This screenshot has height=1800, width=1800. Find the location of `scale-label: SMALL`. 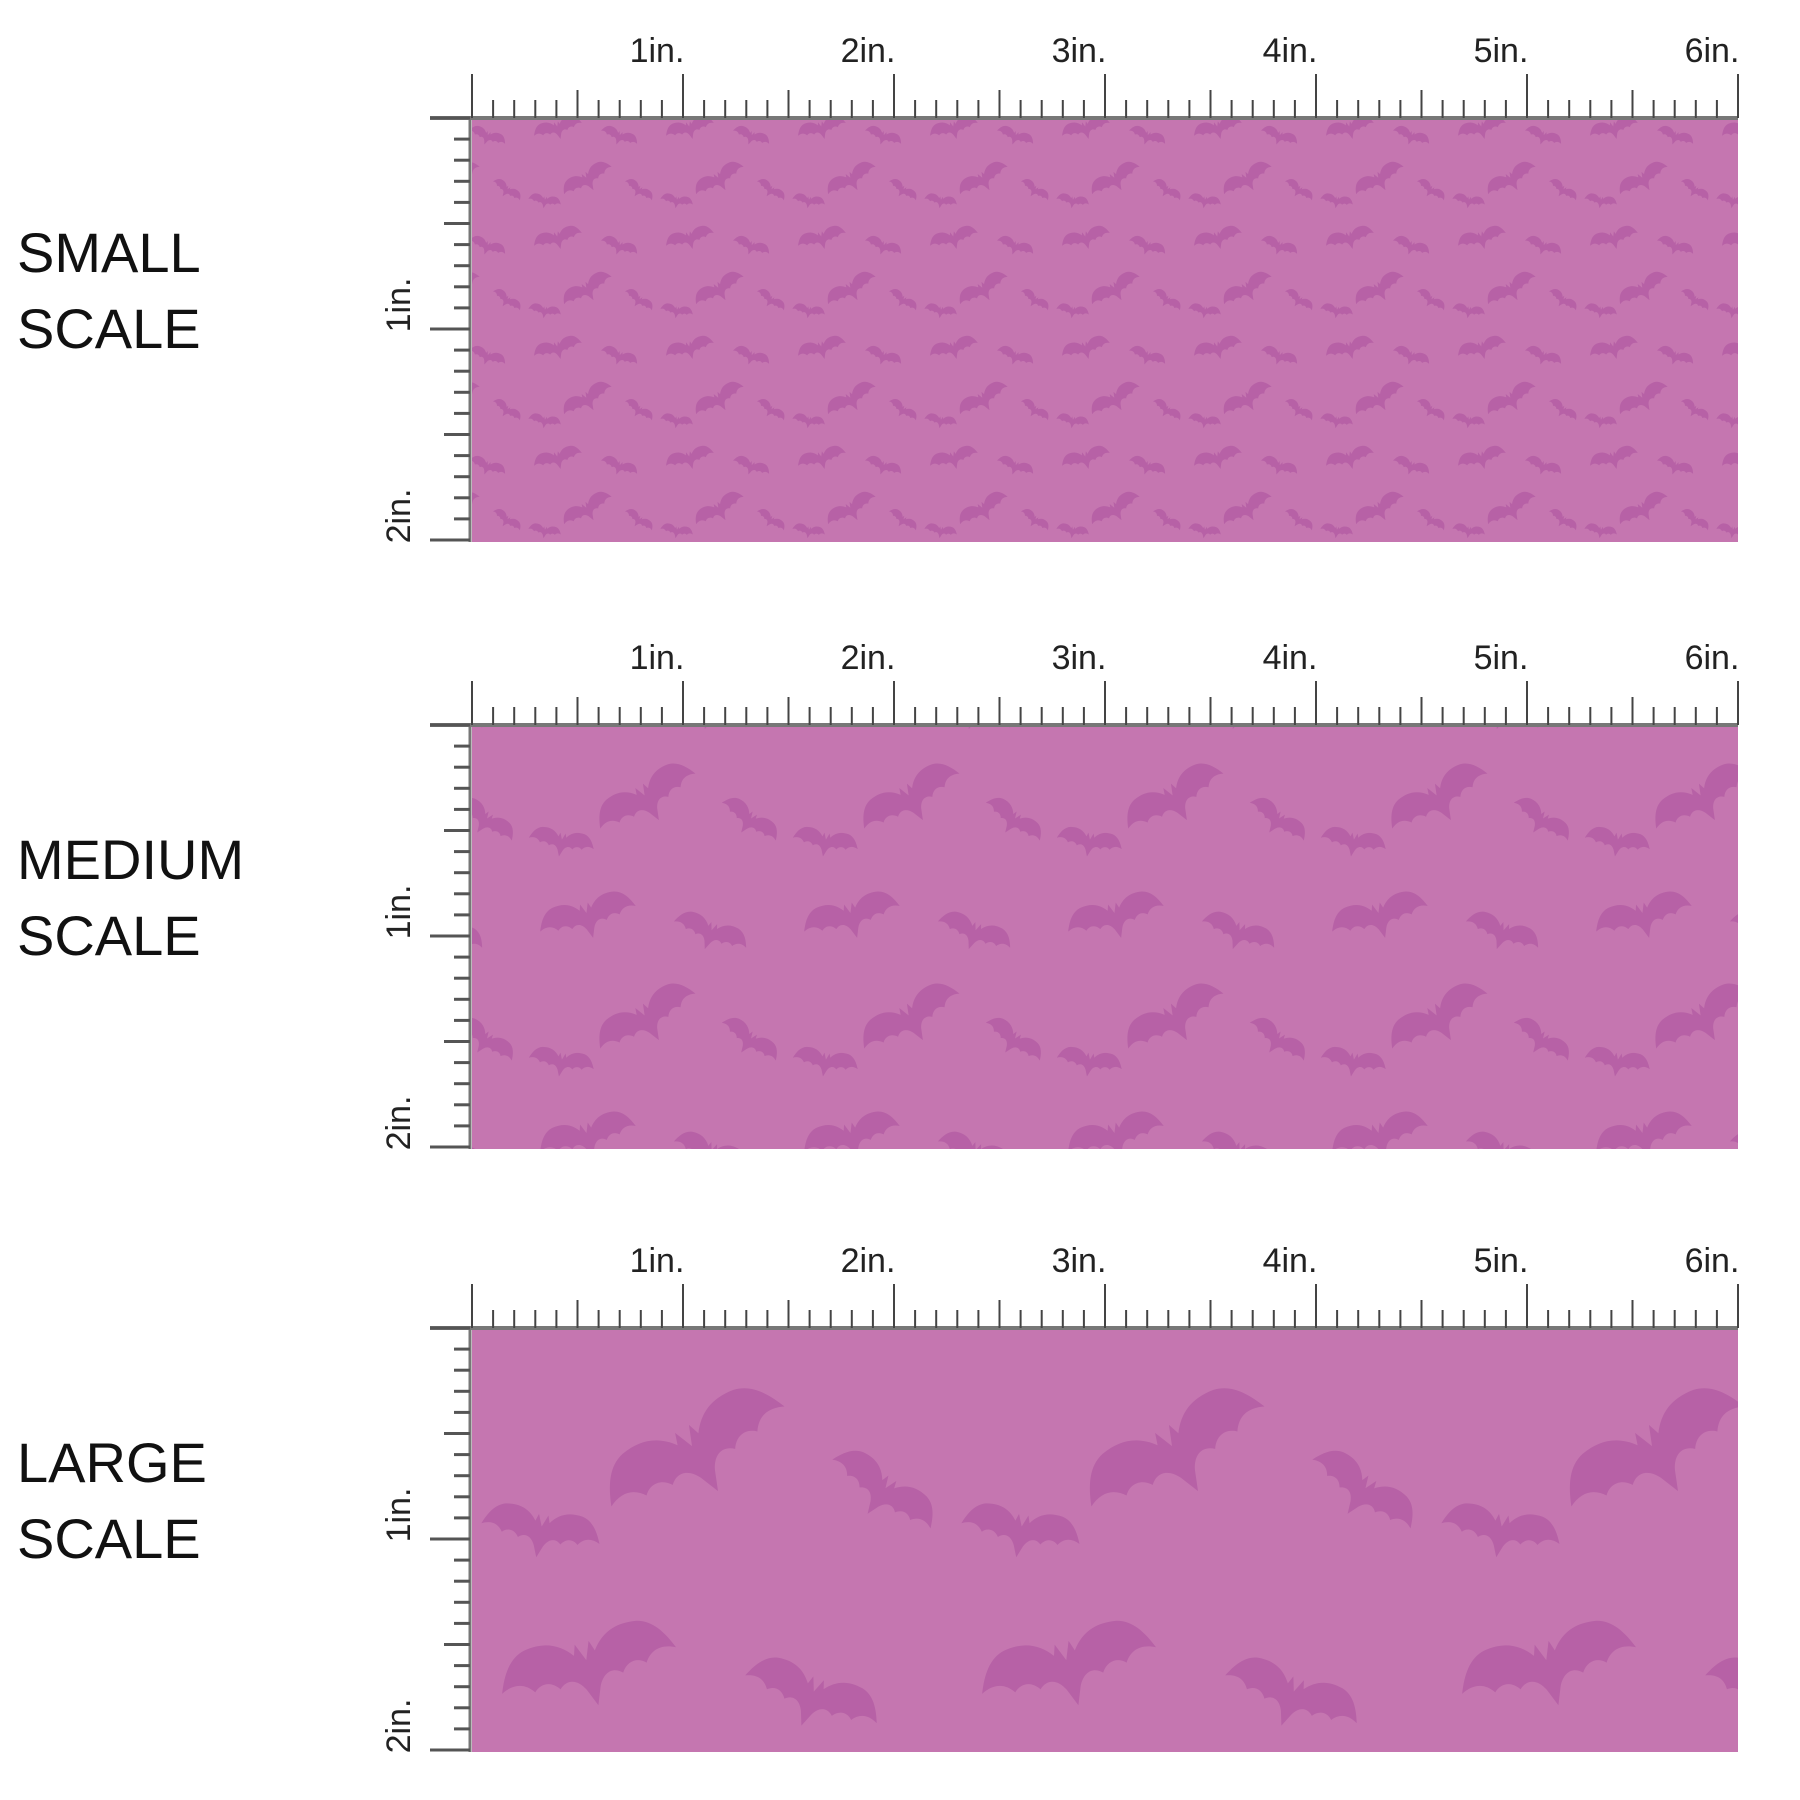

scale-label: SMALL is located at coordinates (109, 252).